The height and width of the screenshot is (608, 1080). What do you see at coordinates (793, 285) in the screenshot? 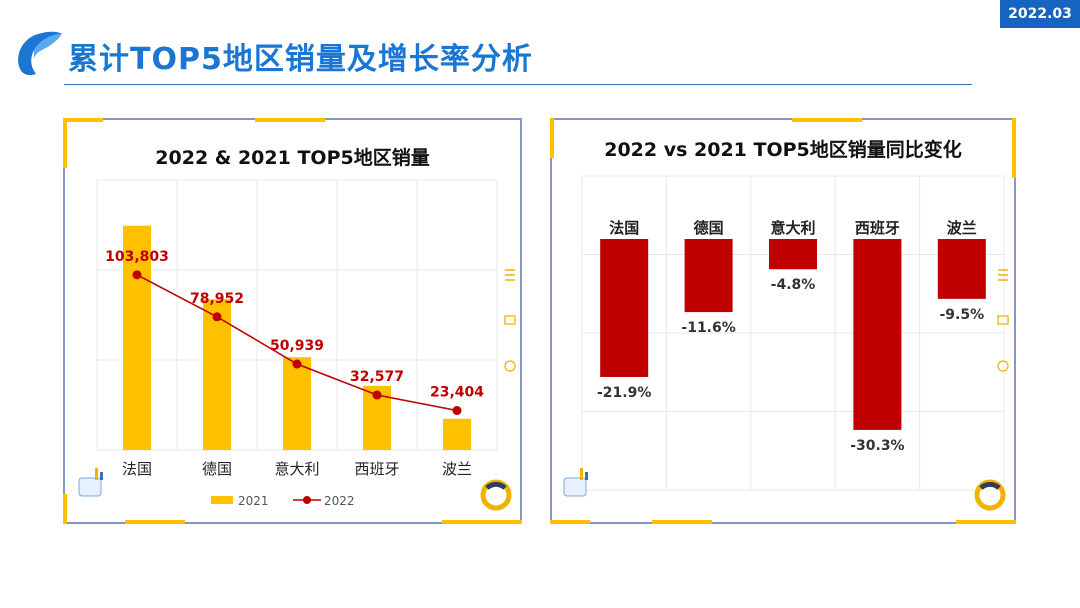
I see `data-label-yoy: -4.8%` at bounding box center [793, 285].